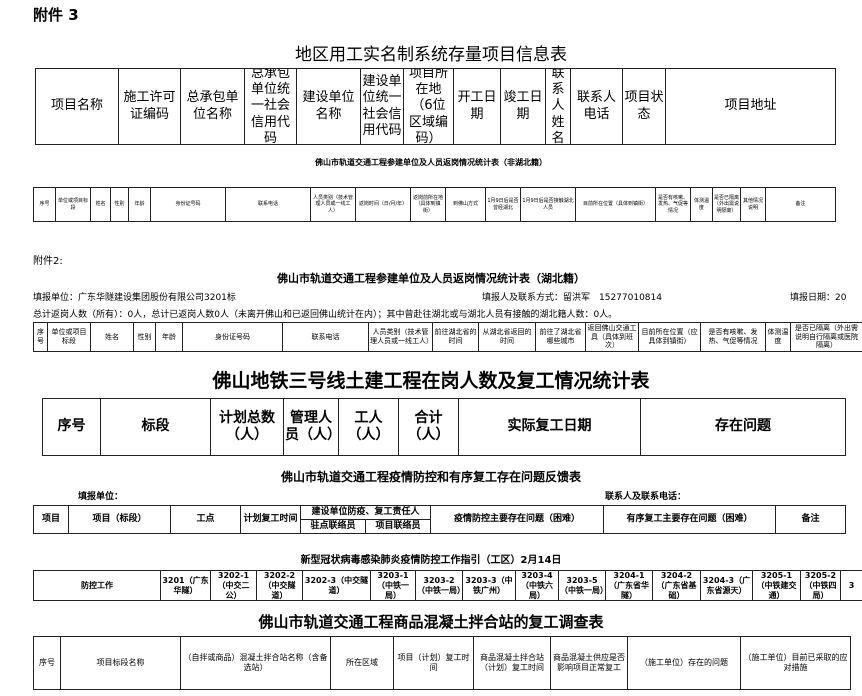  Describe the element at coordinates (431, 278) in the screenshot. I see `table-title: 佛山市轨道交通工程参建单位及人员返岗情况统计表（湖北籍）` at that location.